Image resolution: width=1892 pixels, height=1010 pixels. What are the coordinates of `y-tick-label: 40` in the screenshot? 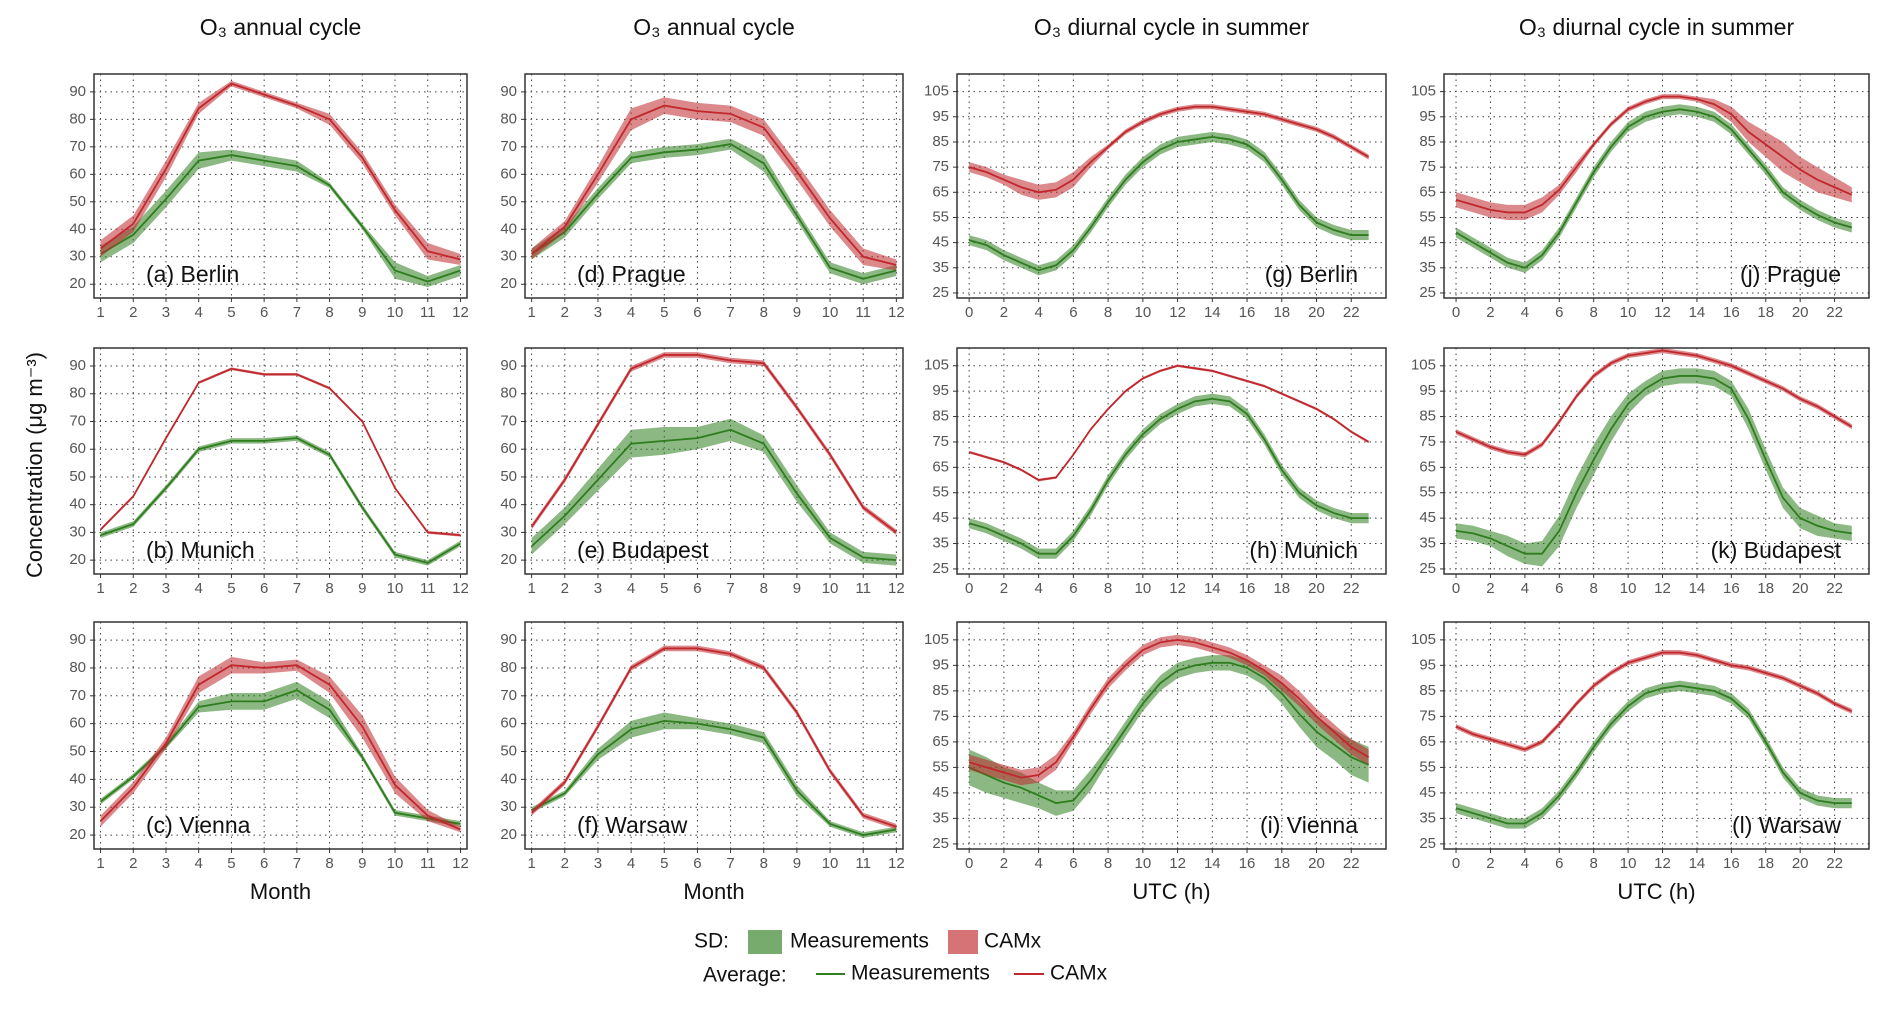 It's located at (77, 778).